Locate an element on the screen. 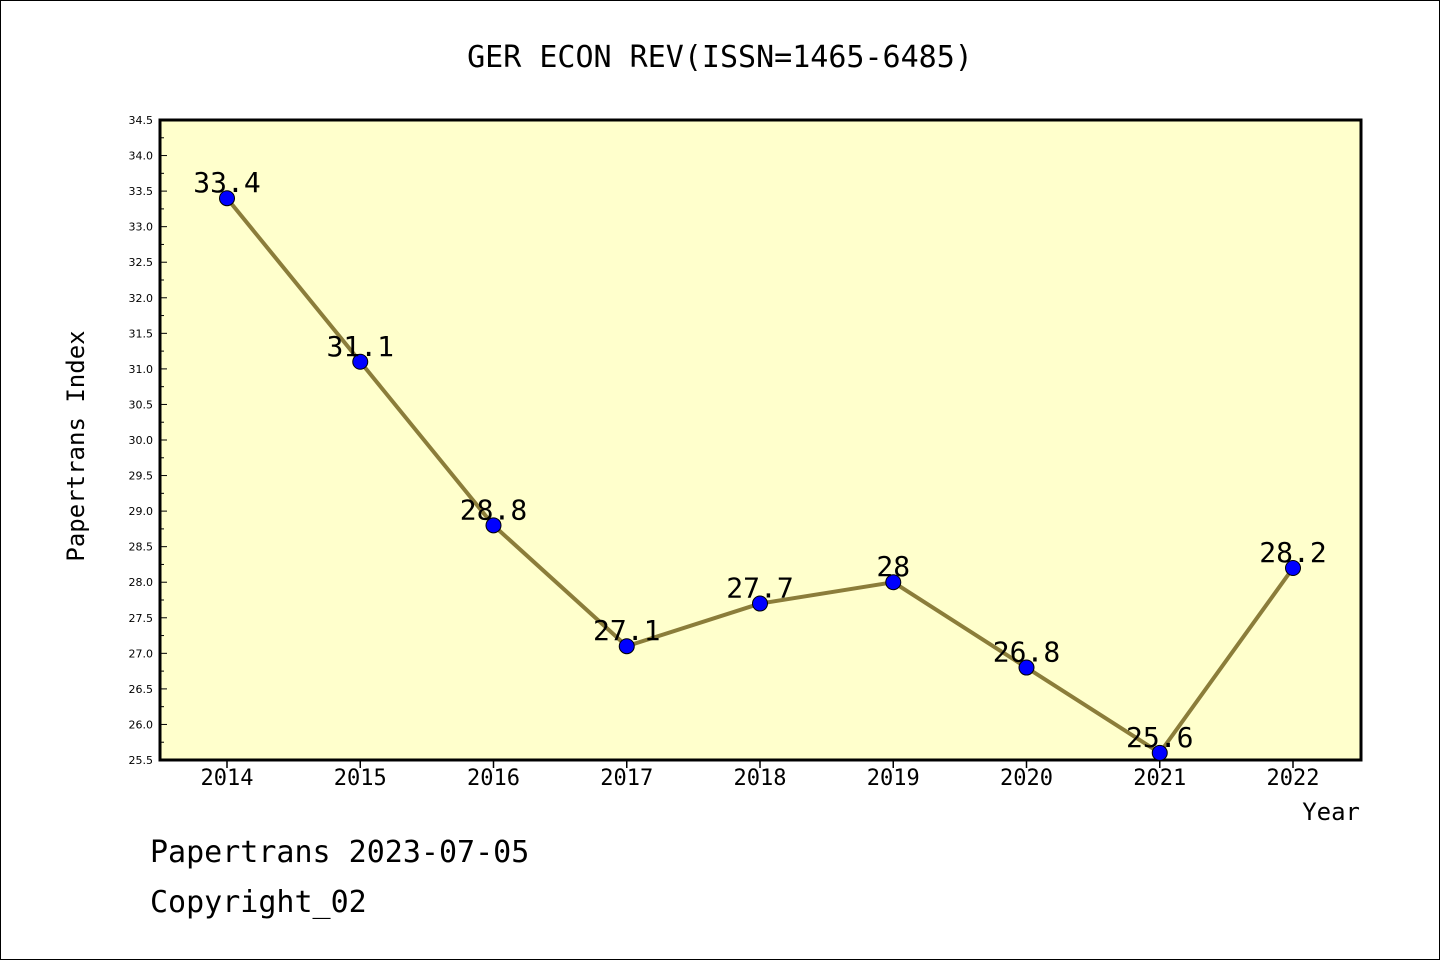 This screenshot has height=960, width=1440. y-tick-label: 32.0 is located at coordinates (141, 298).